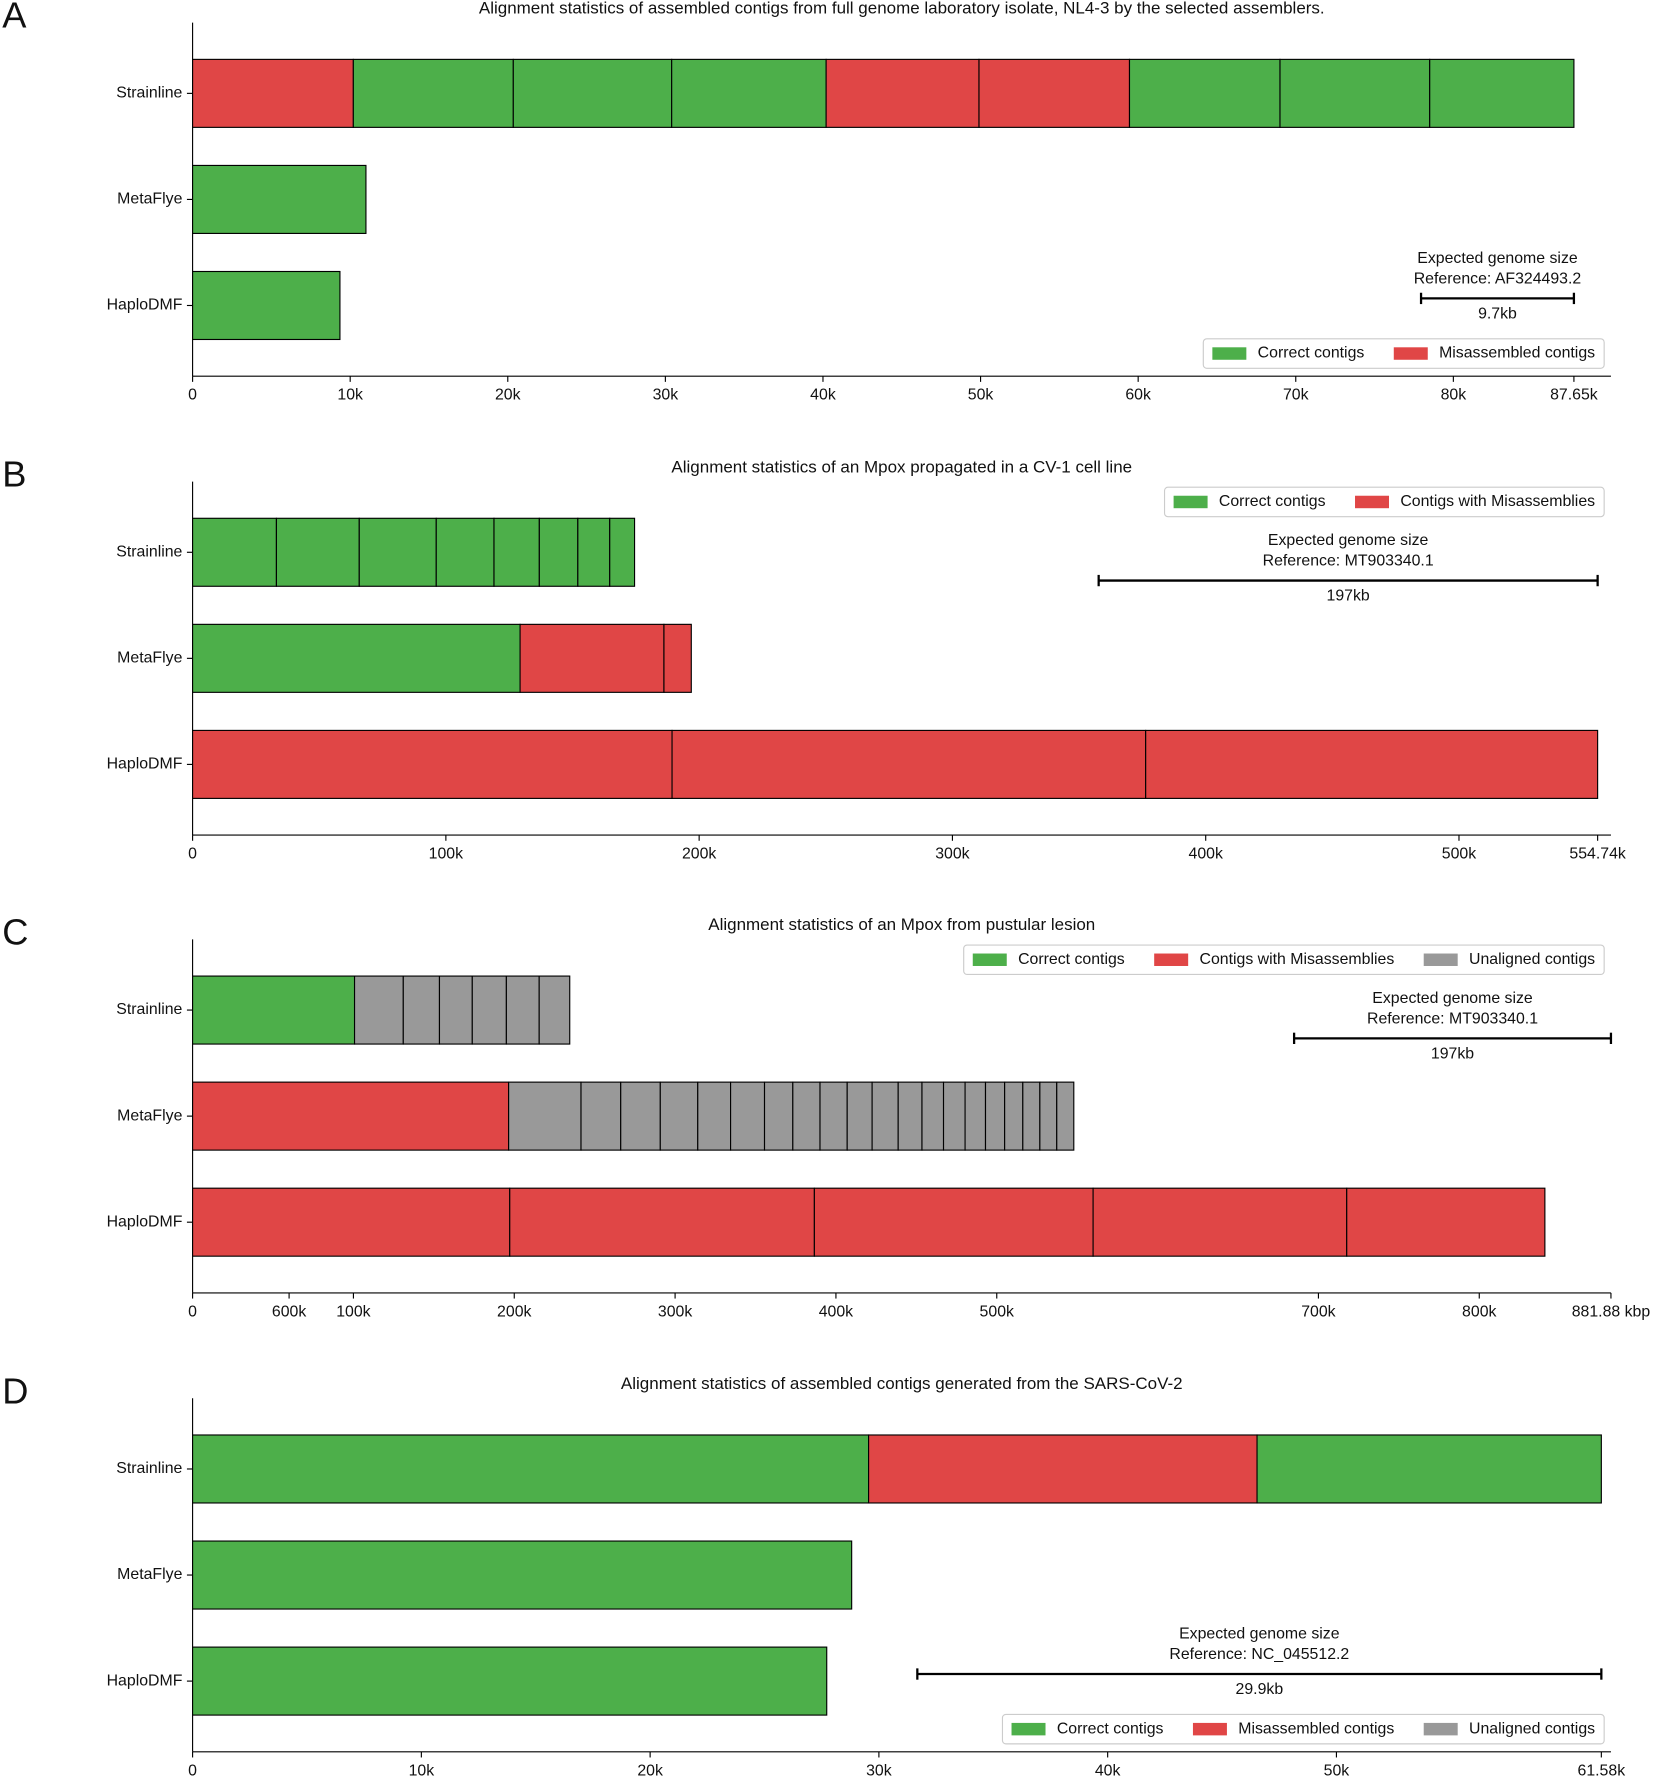 This screenshot has height=1779, width=1654. I want to click on legend-box, so click(1284, 960).